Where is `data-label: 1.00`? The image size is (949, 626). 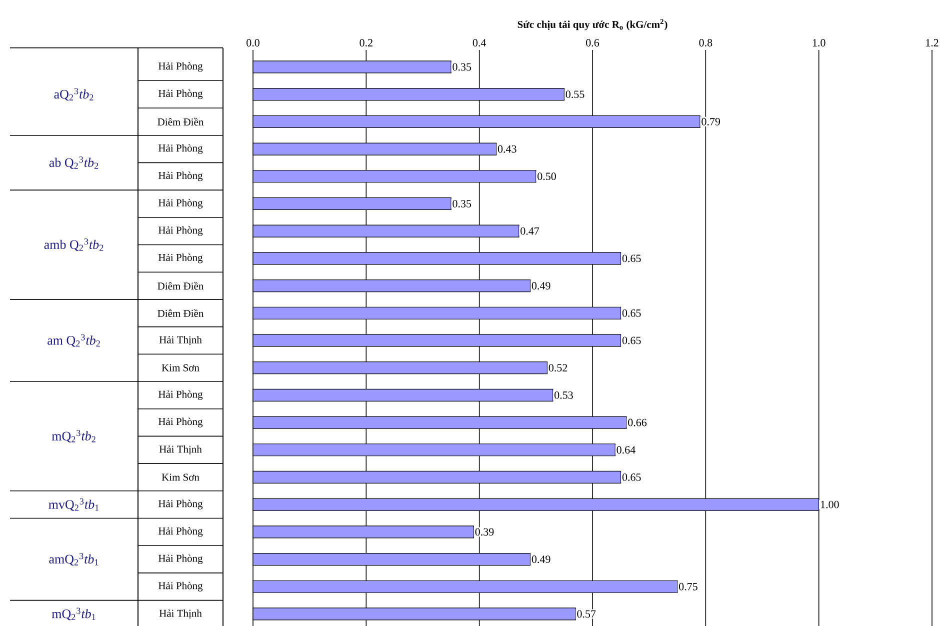 data-label: 1.00 is located at coordinates (830, 504).